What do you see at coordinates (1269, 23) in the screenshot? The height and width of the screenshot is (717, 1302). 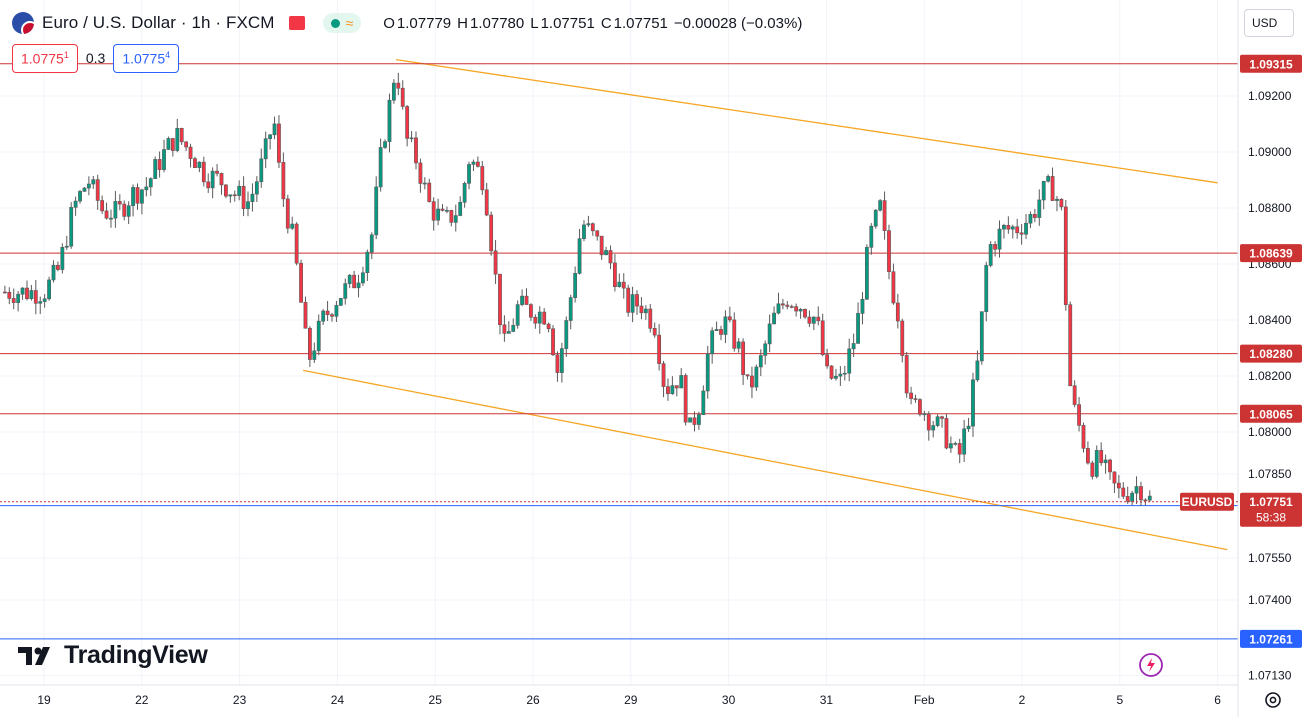 I see `currency-select: USD` at bounding box center [1269, 23].